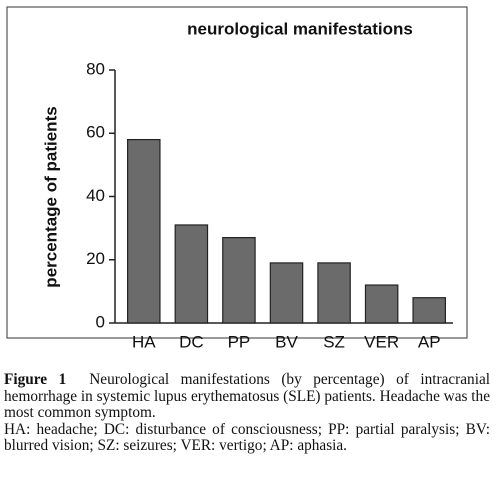 The height and width of the screenshot is (500, 496). Describe the element at coordinates (300, 28) in the screenshot. I see `chart-title: neurological manifestations` at that location.